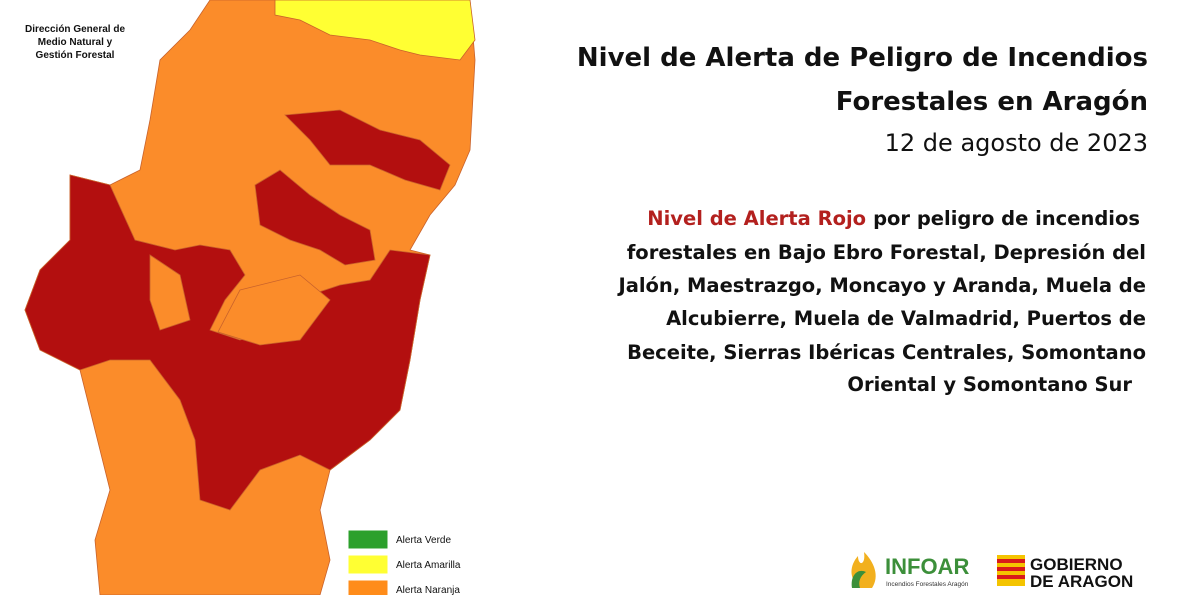 This screenshot has width=1200, height=595. What do you see at coordinates (989, 384) in the screenshot?
I see `description-line: Oriental y Somontano Sur` at bounding box center [989, 384].